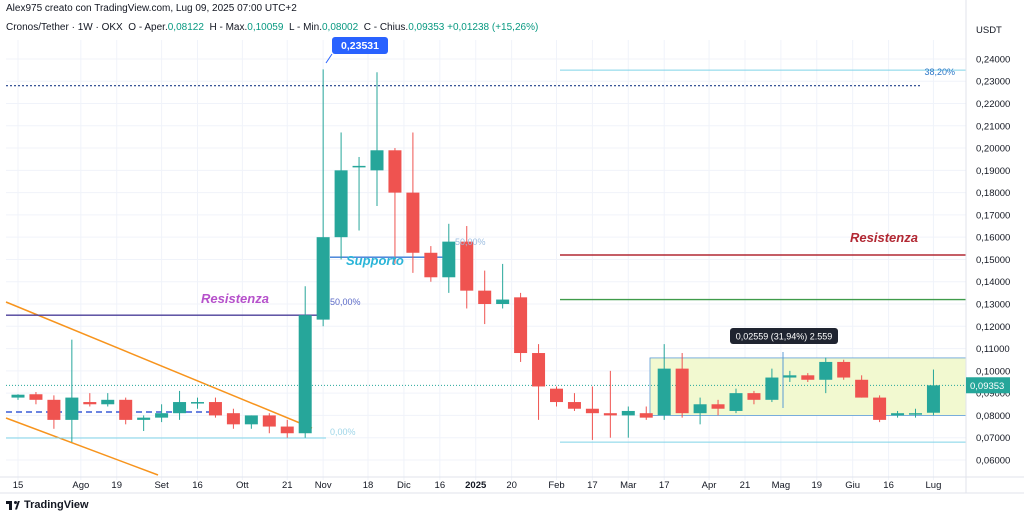  I want to click on time-tick-label: Lug, so click(934, 485).